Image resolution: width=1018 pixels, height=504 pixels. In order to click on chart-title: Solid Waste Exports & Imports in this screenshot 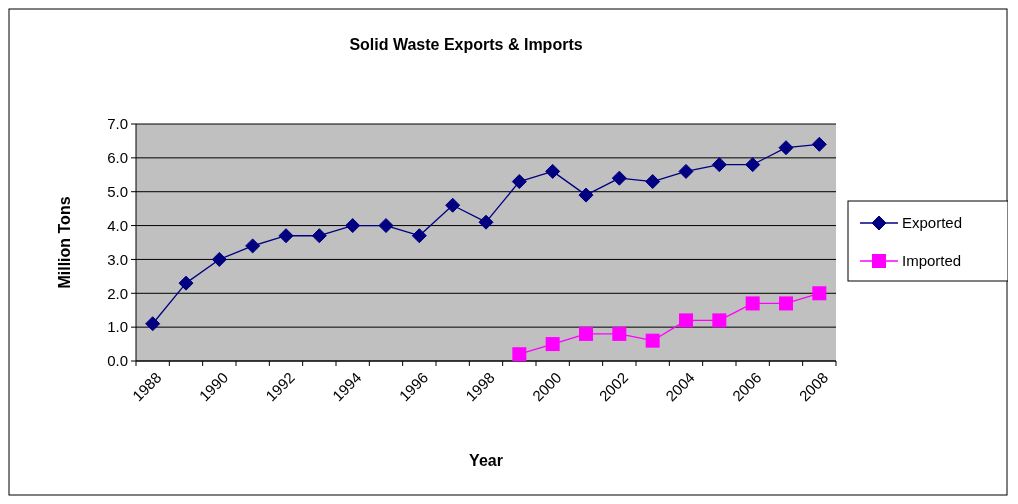, I will do `click(466, 44)`.